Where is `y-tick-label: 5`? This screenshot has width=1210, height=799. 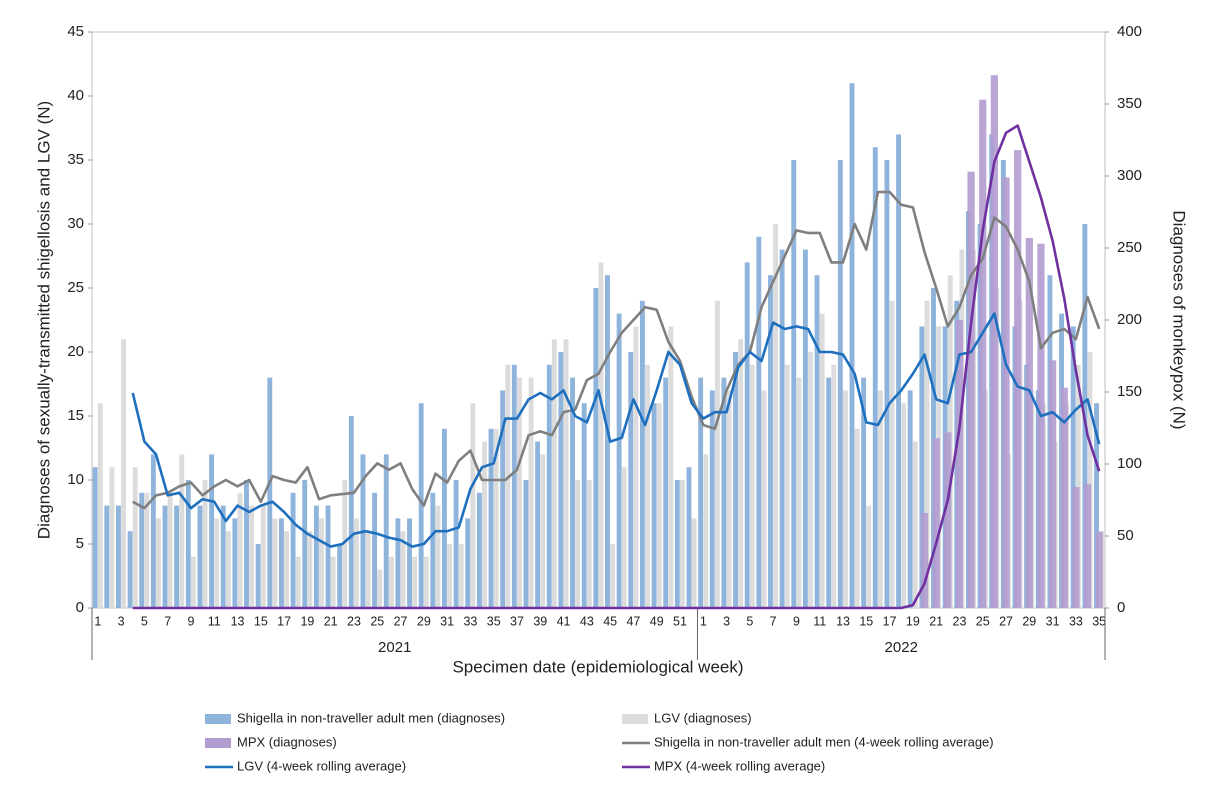
y-tick-label: 5 is located at coordinates (80, 543).